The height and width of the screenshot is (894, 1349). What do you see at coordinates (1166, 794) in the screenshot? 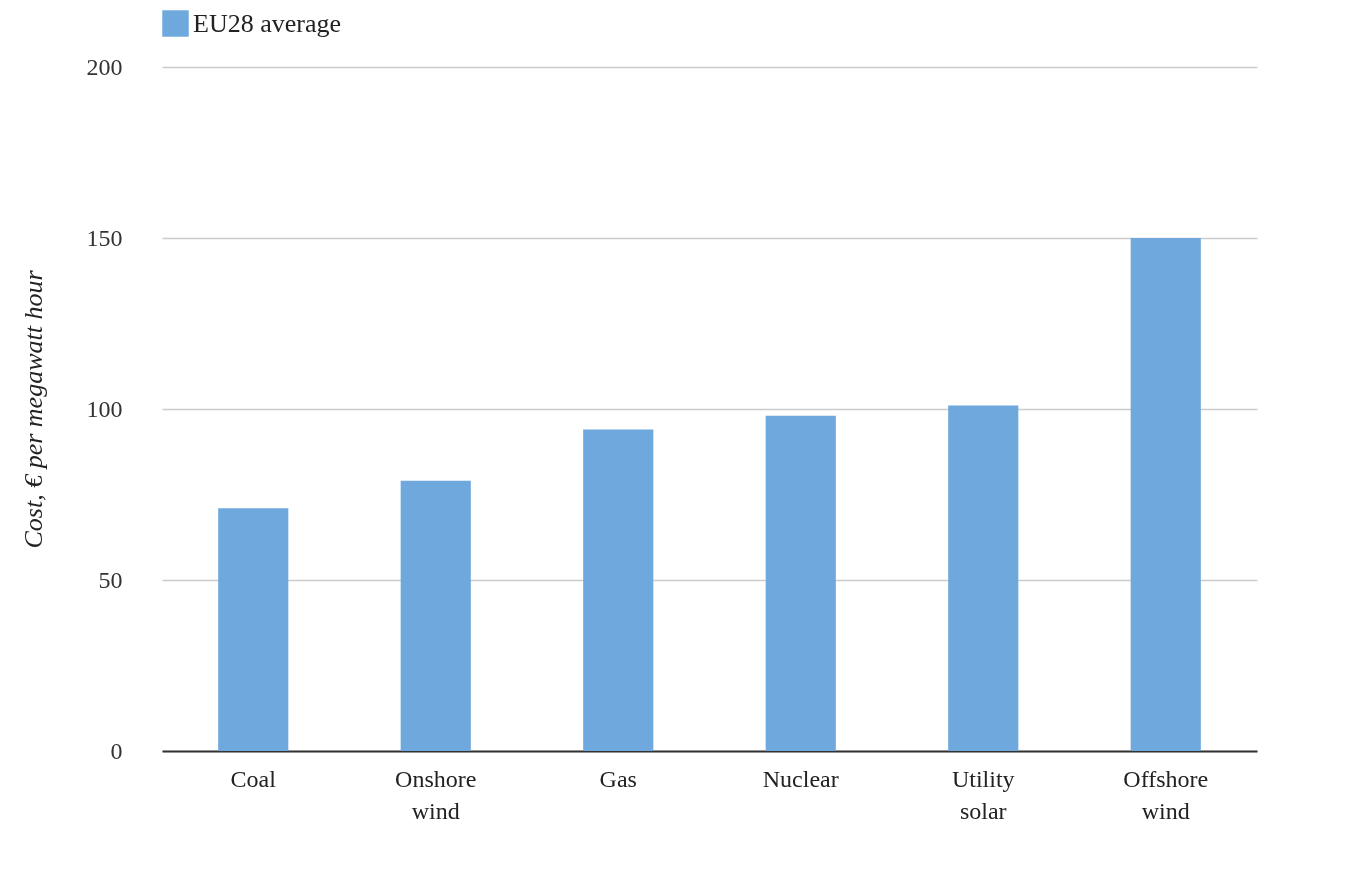
I see `x-tick-label: Offshore wind` at bounding box center [1166, 794].